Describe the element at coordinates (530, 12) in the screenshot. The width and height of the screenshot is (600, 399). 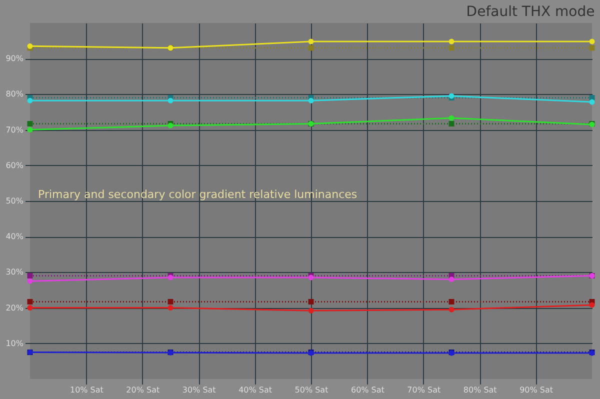
I see `chart-title: Default THX mode` at that location.